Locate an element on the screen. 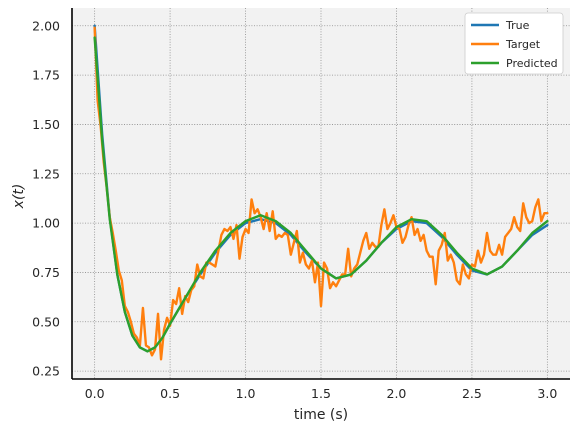 This screenshot has width=578, height=432. legend-box is located at coordinates (514, 43).